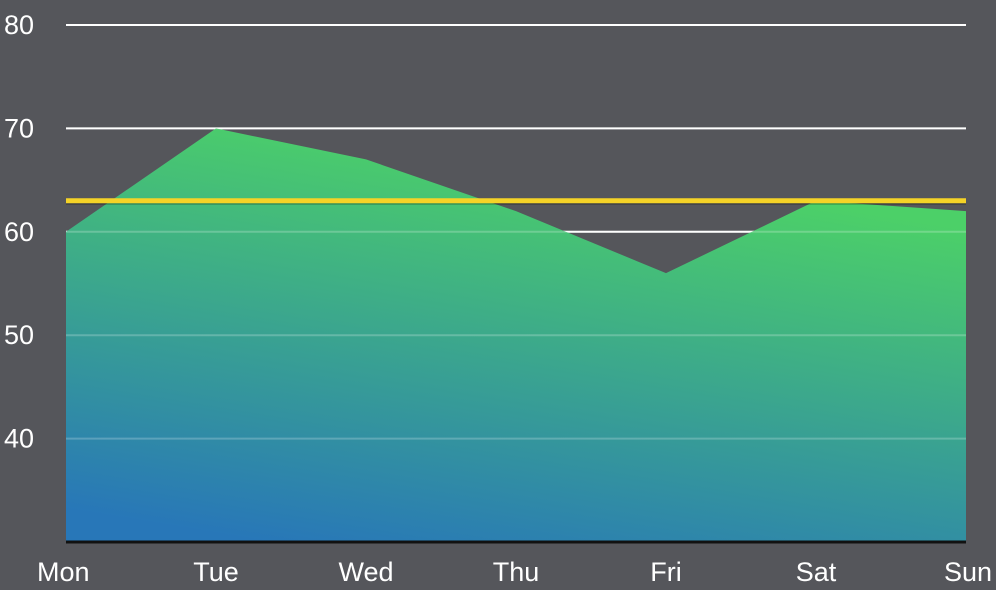 This screenshot has height=590, width=996. I want to click on reference-line-layer, so click(516, 201).